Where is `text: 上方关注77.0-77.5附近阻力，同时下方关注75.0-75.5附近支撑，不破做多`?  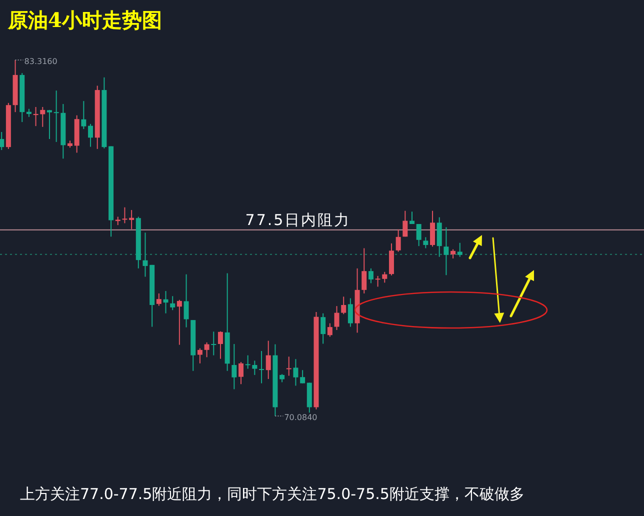
text: 上方关注77.0-77.5附近阻力，同时下方关注75.0-75.5附近支撑，不破做多 is located at coordinates (272, 494).